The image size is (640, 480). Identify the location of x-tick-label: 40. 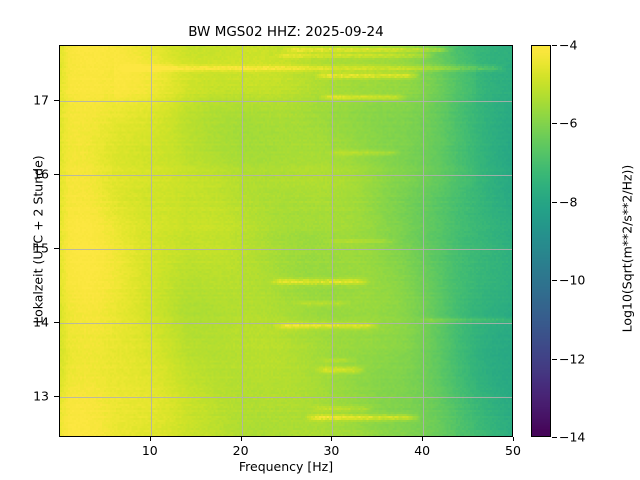
(422, 450).